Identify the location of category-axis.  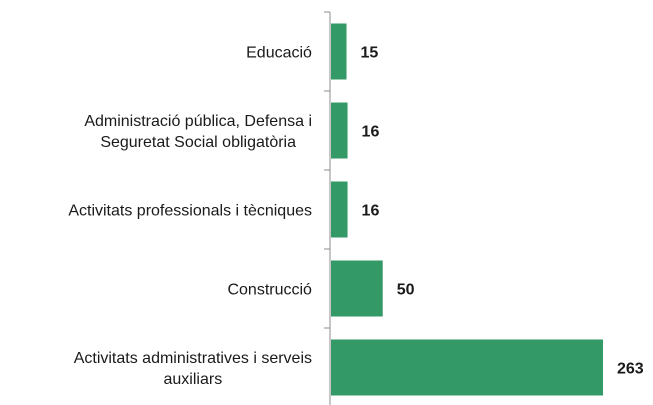
(327, 208).